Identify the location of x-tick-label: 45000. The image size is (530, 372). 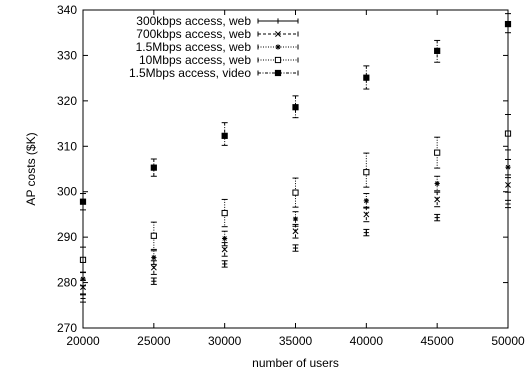
(437, 341).